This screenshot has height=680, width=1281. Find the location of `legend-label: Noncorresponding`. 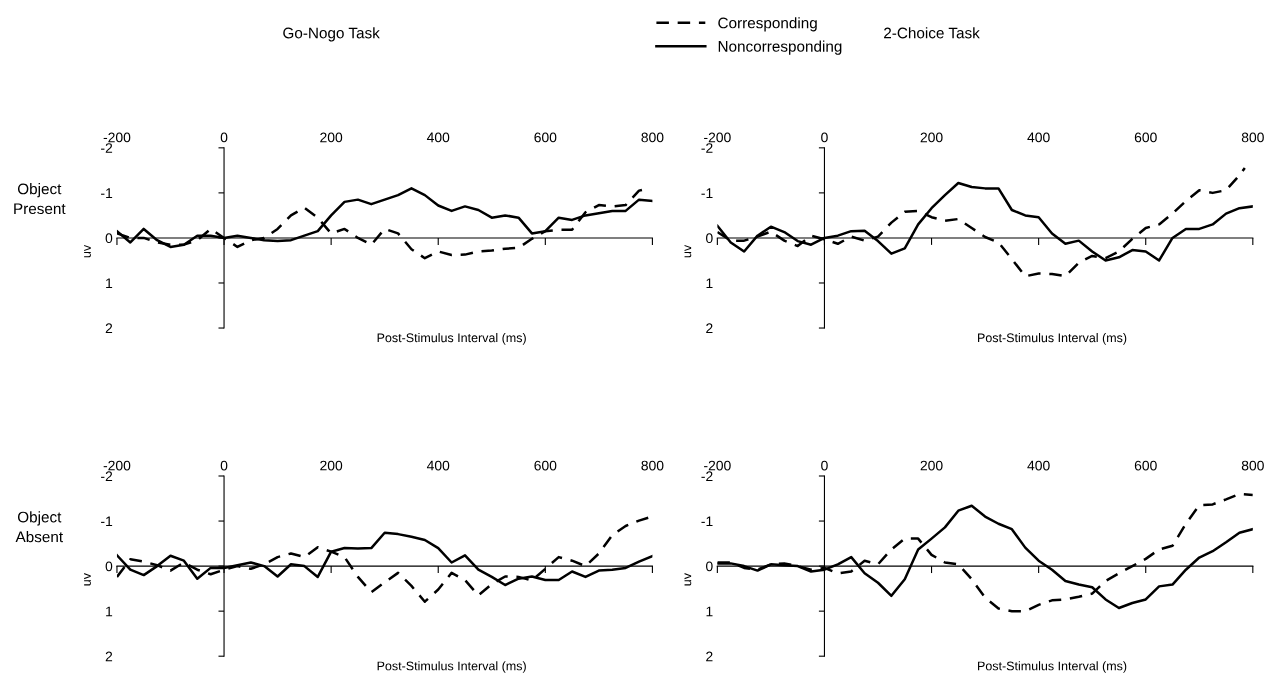

legend-label: Noncorresponding is located at coordinates (780, 47).